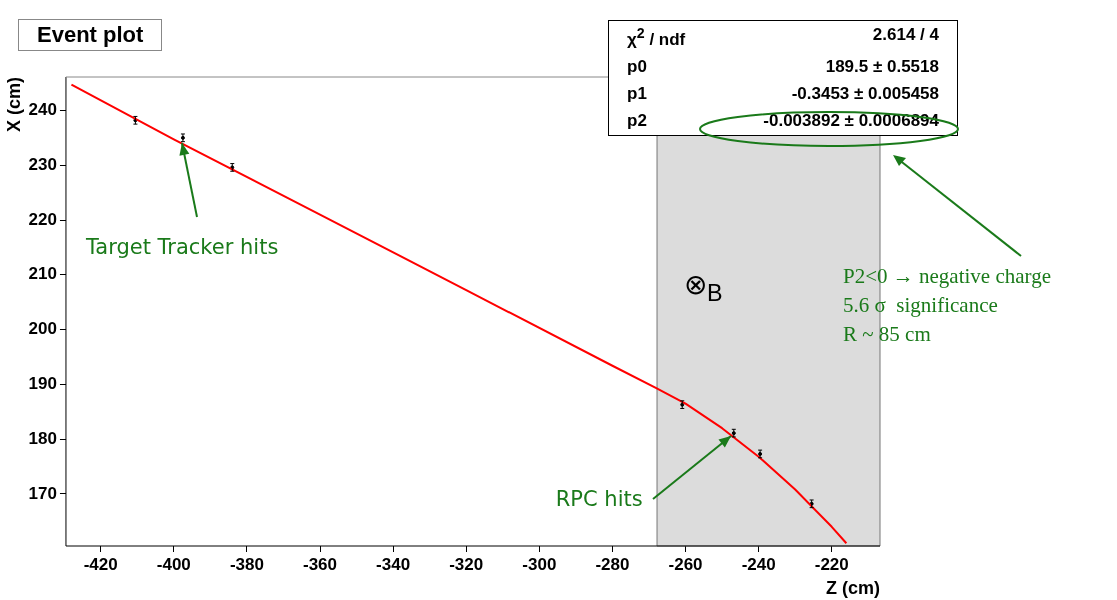  Describe the element at coordinates (831, 564) in the screenshot. I see `x-tick-label: -220` at that location.